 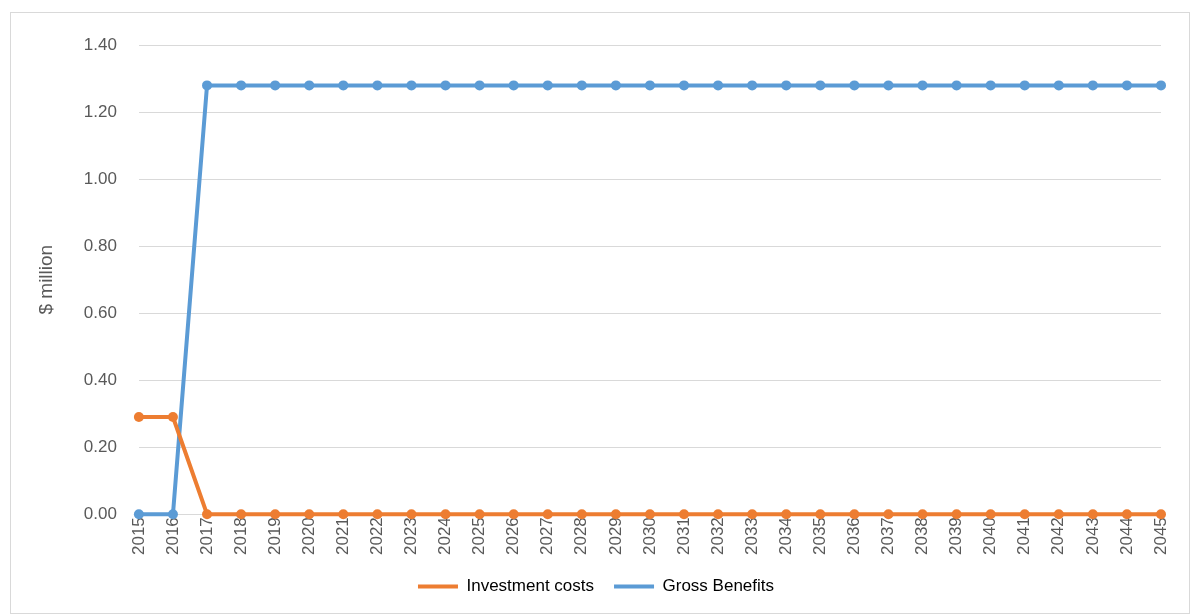 I want to click on x-tick-label: 2033, so click(x=751, y=536).